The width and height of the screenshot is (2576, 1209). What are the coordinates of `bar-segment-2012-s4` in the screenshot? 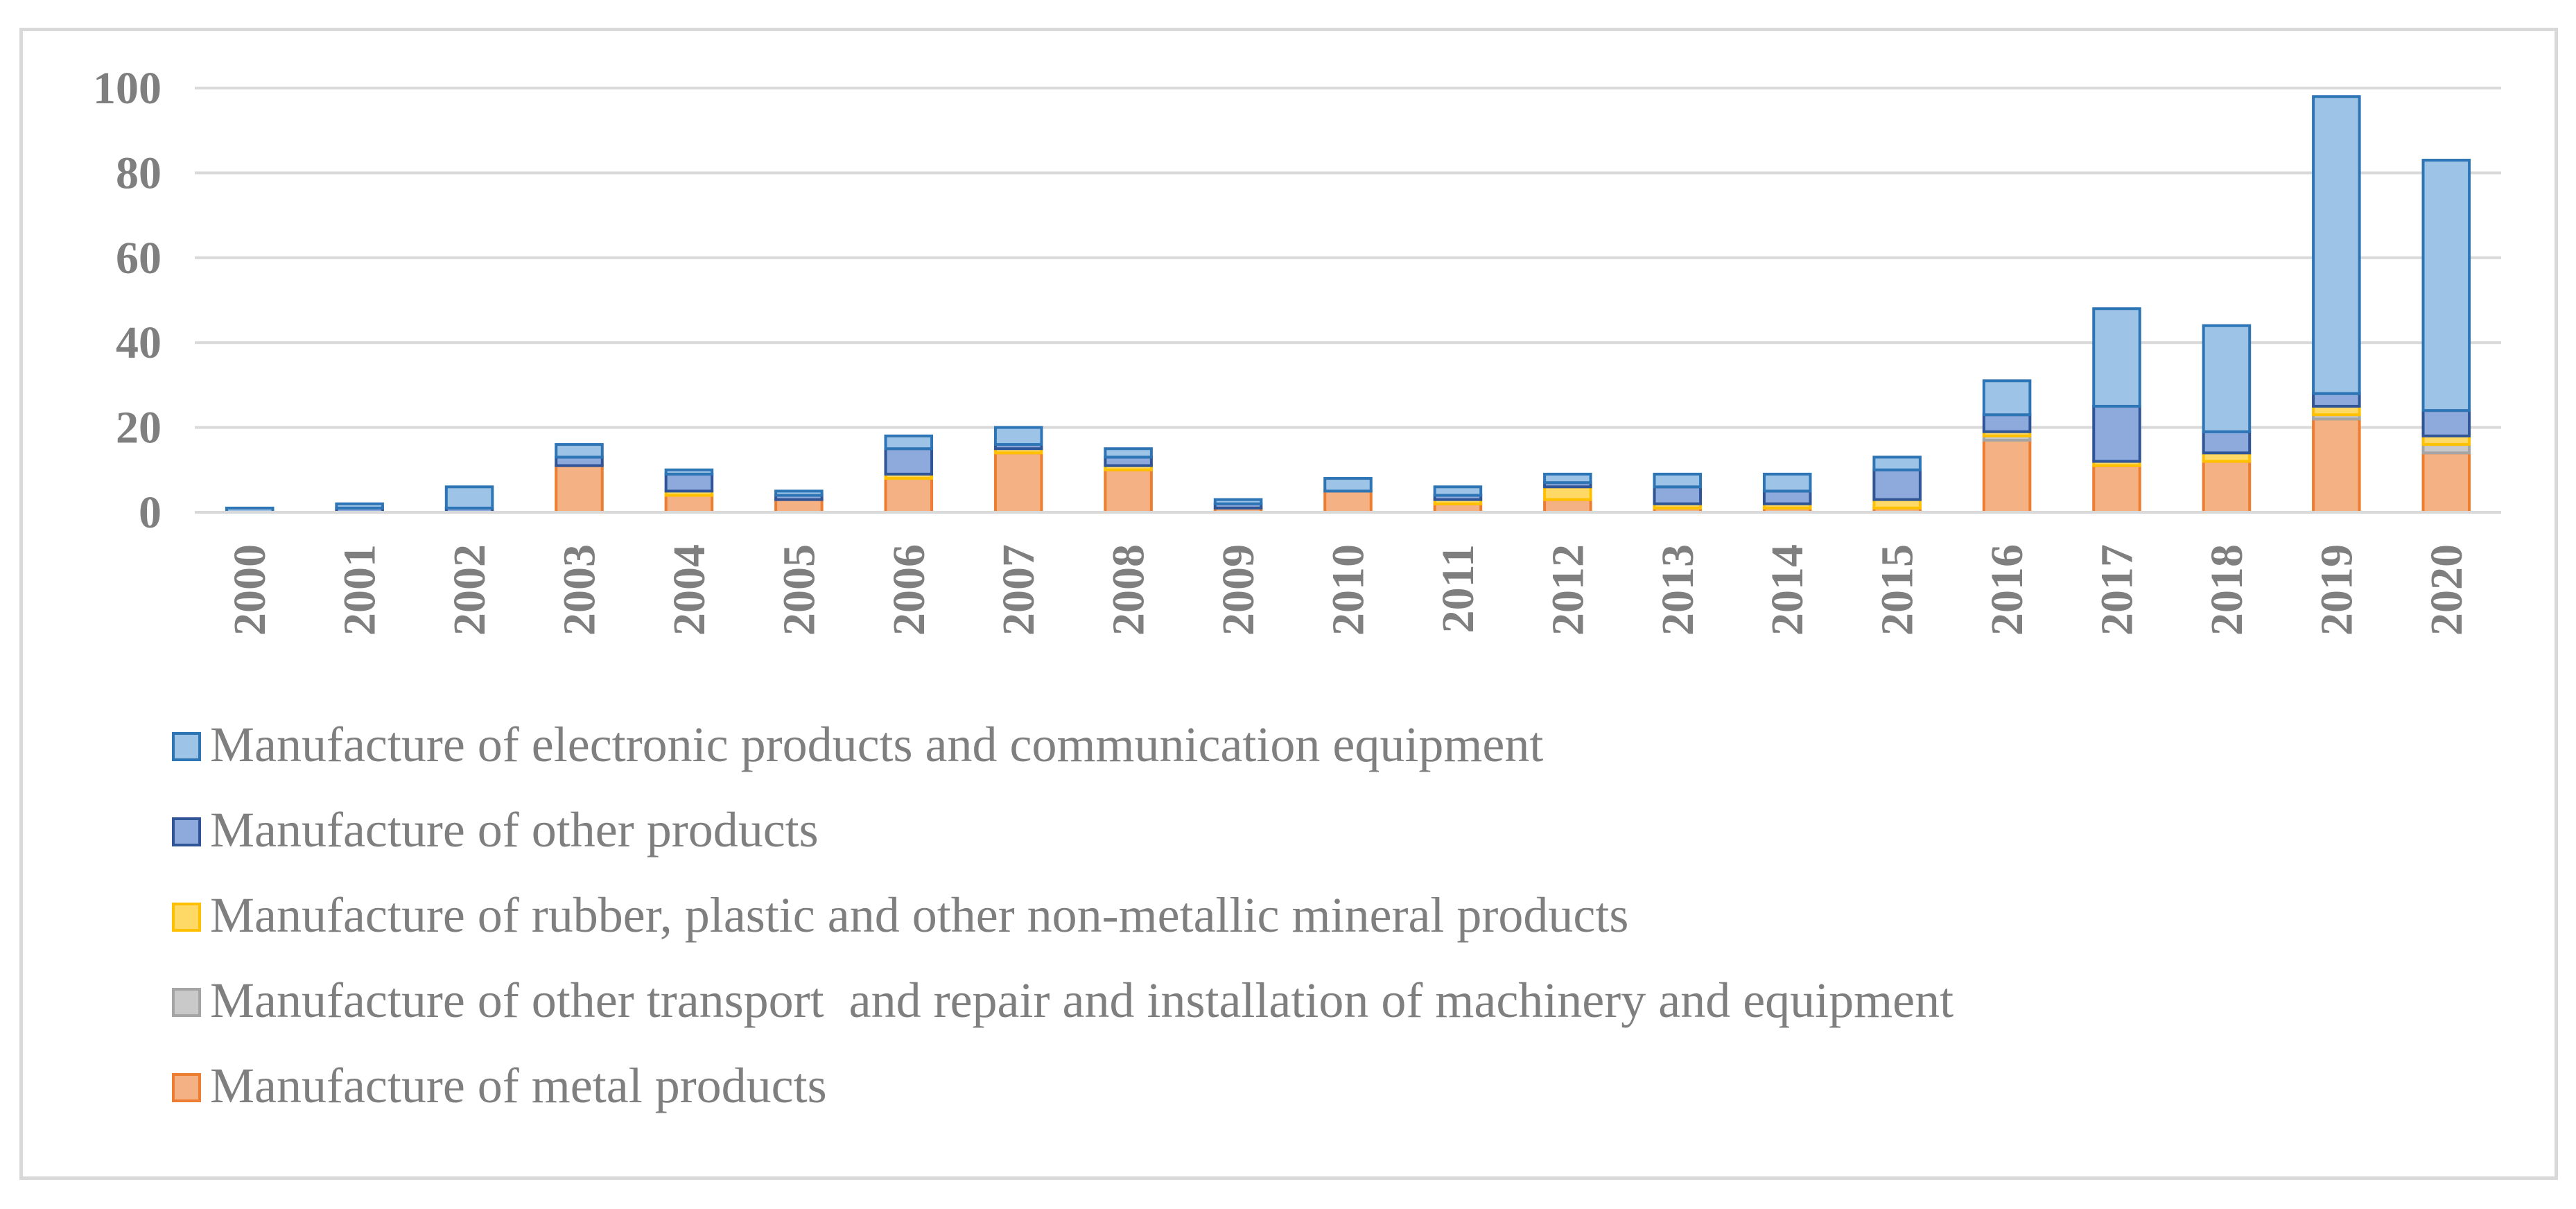 It's located at (1567, 479).